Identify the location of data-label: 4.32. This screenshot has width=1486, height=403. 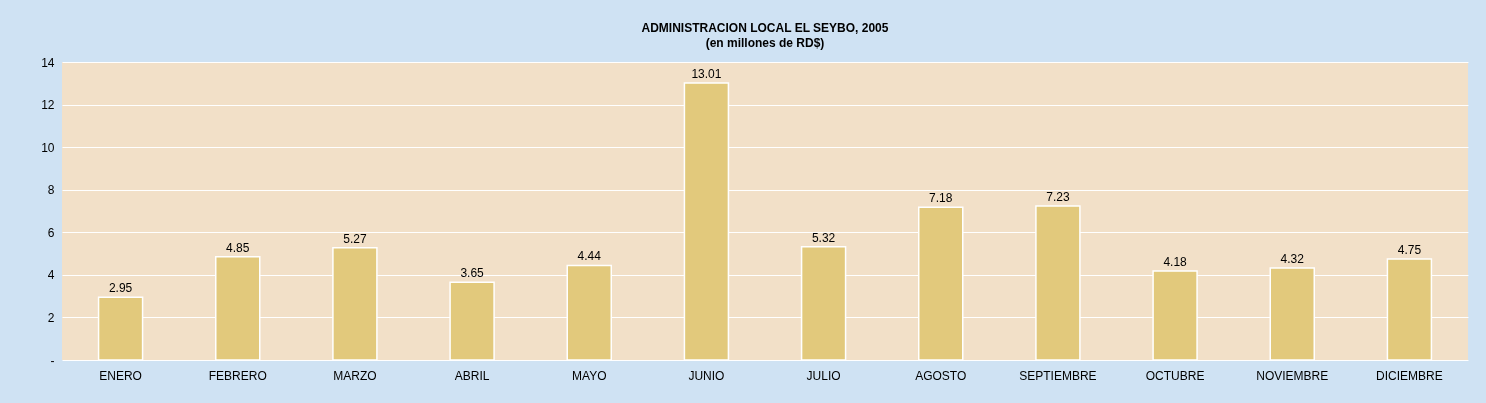
(1292, 259).